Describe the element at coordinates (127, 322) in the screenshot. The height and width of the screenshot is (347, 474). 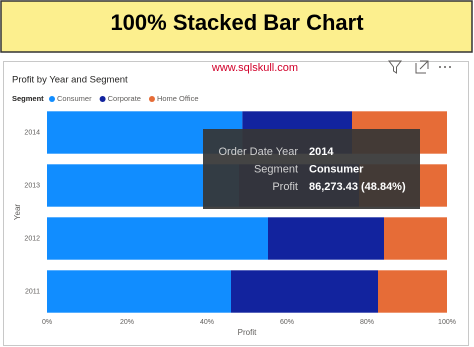
I see `x-tick-label: 20%` at that location.